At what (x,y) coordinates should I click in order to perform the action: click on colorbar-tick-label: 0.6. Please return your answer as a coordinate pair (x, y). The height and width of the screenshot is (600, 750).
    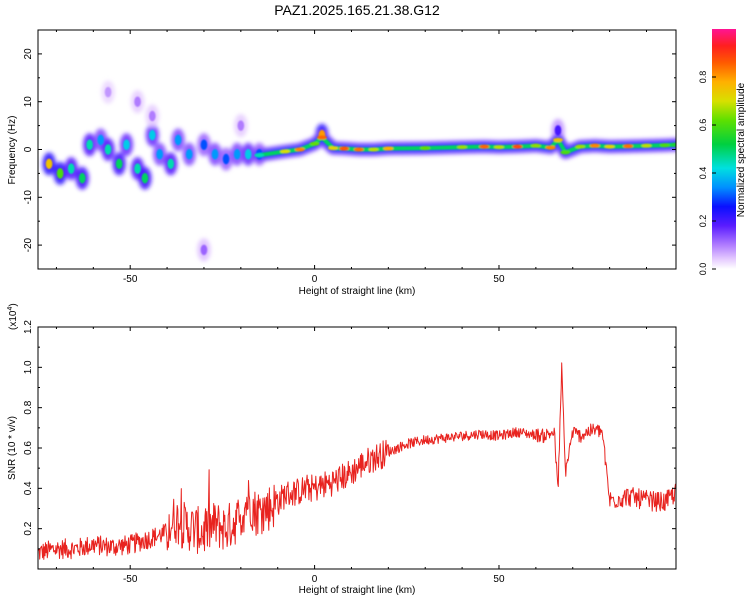
    Looking at the image, I should click on (703, 125).